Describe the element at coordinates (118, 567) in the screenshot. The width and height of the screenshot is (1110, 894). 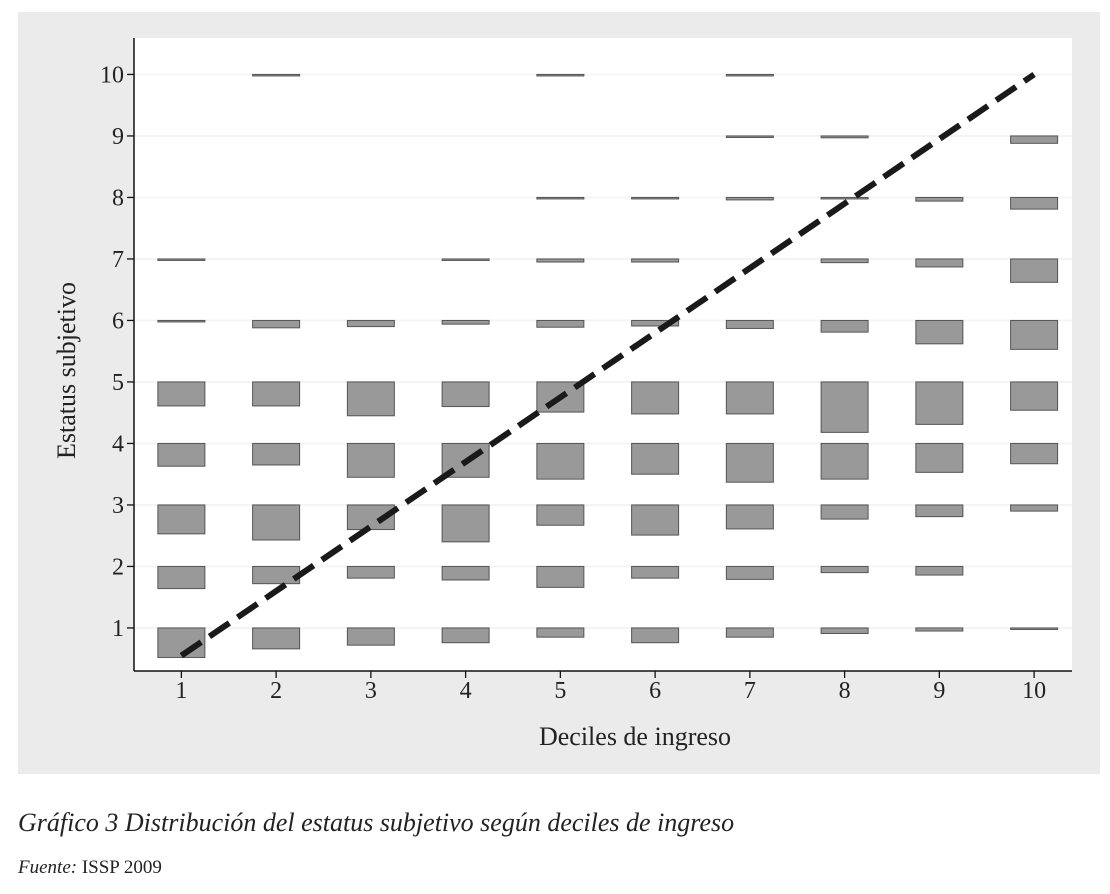
I see `y-tick-label: 2` at that location.